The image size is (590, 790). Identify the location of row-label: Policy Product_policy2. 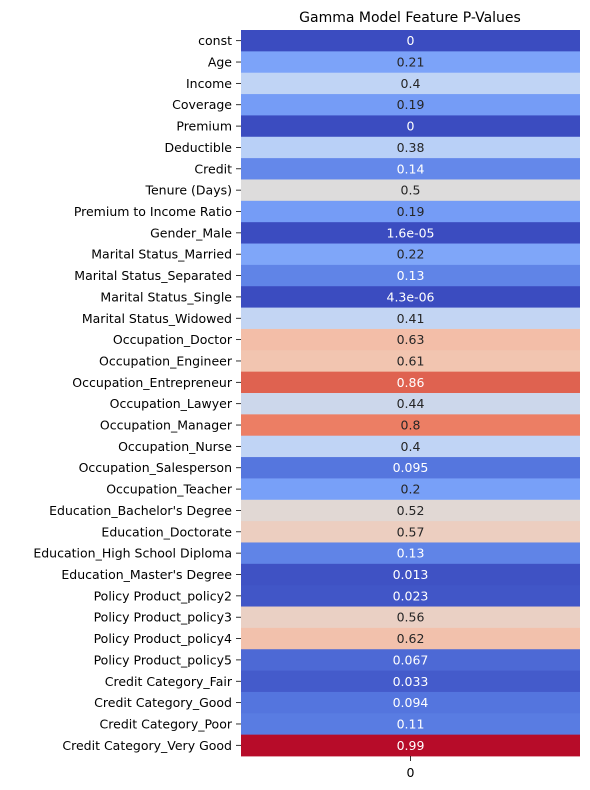
(163, 595).